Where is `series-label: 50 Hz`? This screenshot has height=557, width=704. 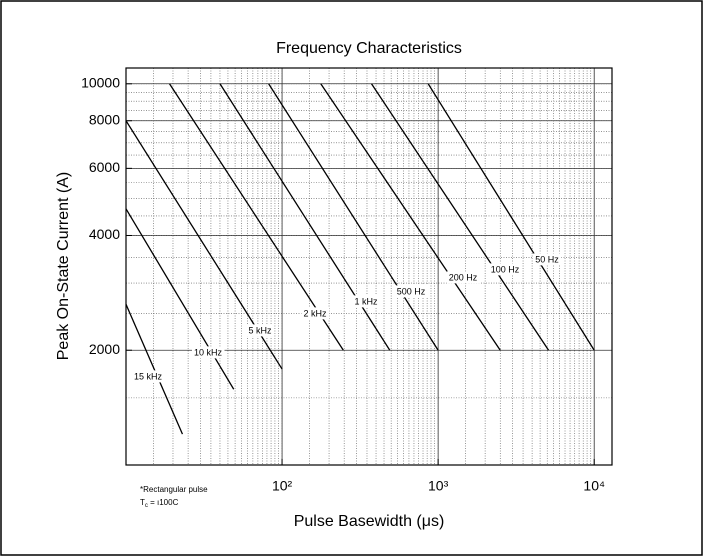
series-label: 50 Hz is located at coordinates (547, 259).